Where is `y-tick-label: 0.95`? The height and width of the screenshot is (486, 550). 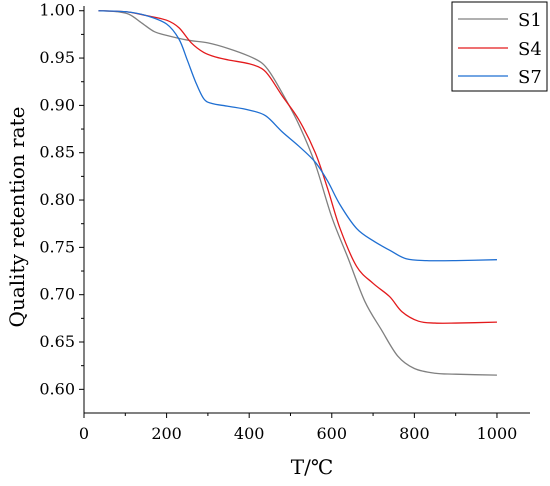
y-tick-label: 0.95 is located at coordinates (57, 57).